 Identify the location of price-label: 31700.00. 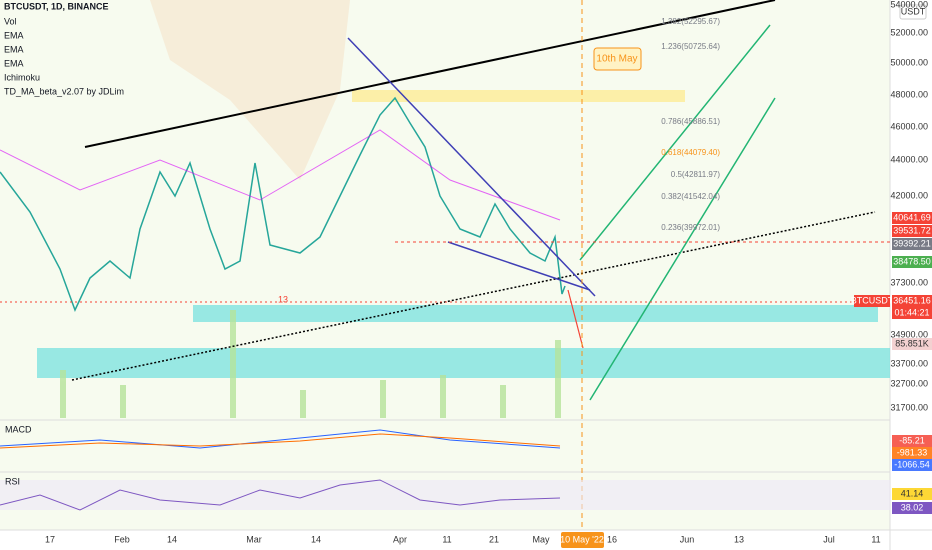
(909, 407).